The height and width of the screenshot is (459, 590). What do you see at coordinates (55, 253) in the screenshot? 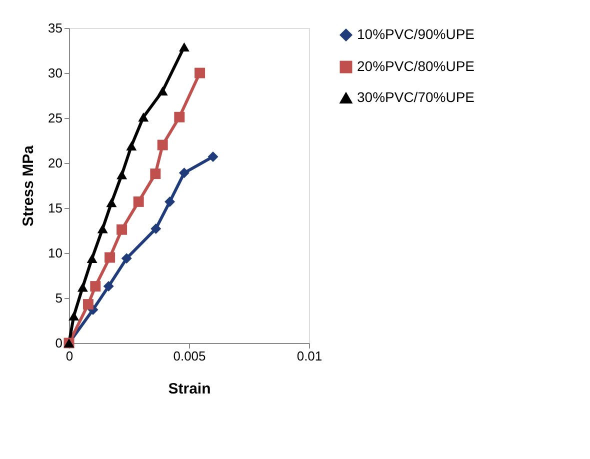
I see `y-tick-label: 10` at bounding box center [55, 253].